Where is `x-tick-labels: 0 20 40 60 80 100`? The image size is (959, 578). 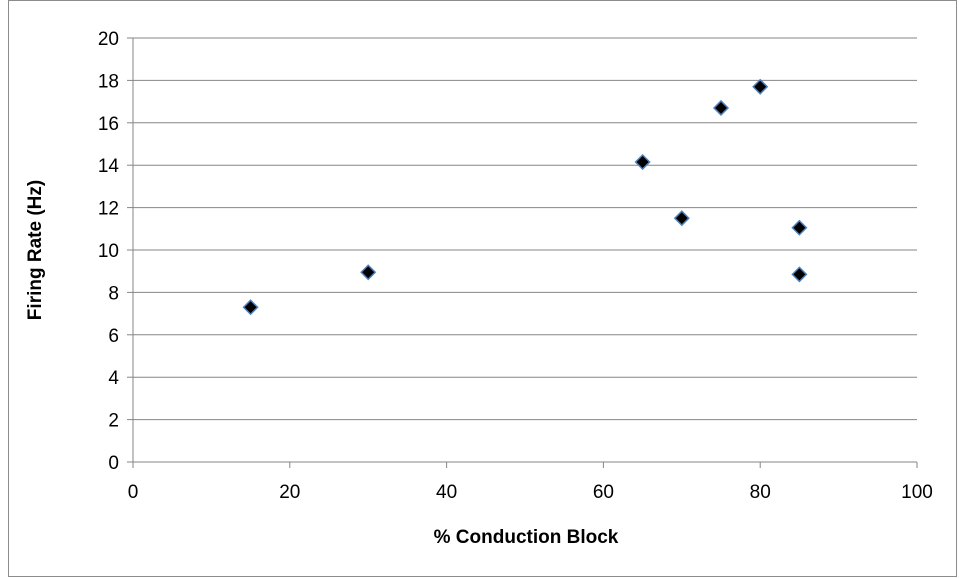 x-tick-labels: 0 20 40 60 80 100 is located at coordinates (530, 492).